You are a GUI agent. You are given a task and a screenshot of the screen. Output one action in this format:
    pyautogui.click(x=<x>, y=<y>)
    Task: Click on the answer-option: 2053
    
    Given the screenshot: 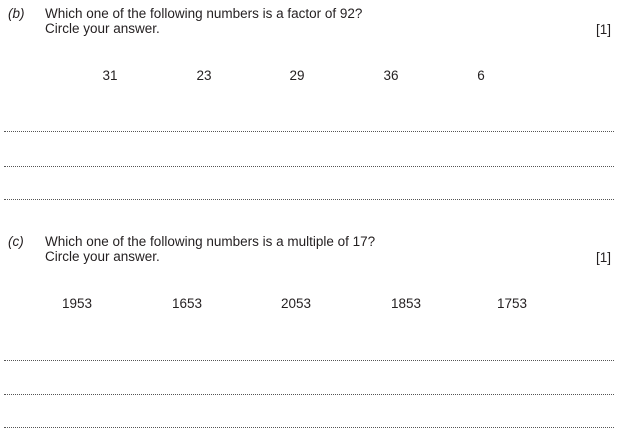 What is the action you would take?
    pyautogui.click(x=296, y=303)
    